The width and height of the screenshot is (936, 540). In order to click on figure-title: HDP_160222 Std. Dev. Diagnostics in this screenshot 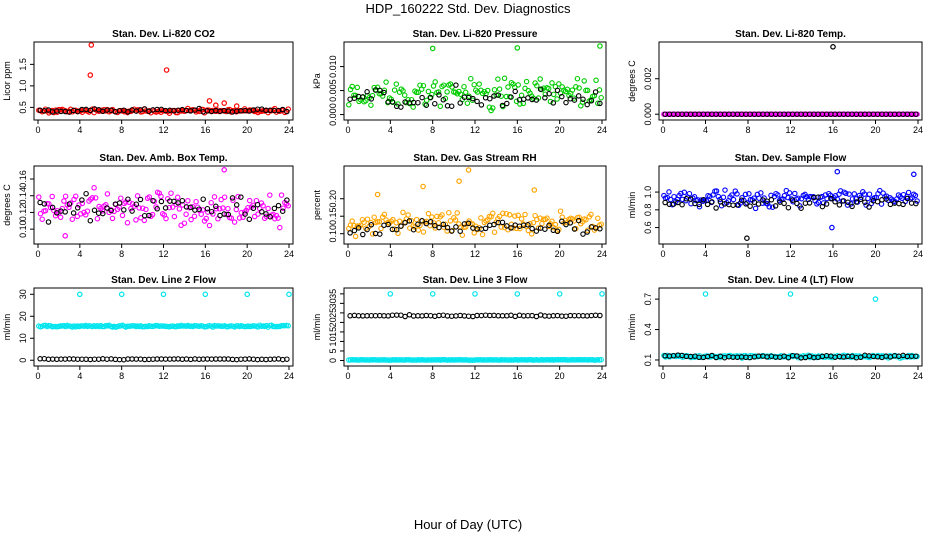, I will do `click(468, 8)`.